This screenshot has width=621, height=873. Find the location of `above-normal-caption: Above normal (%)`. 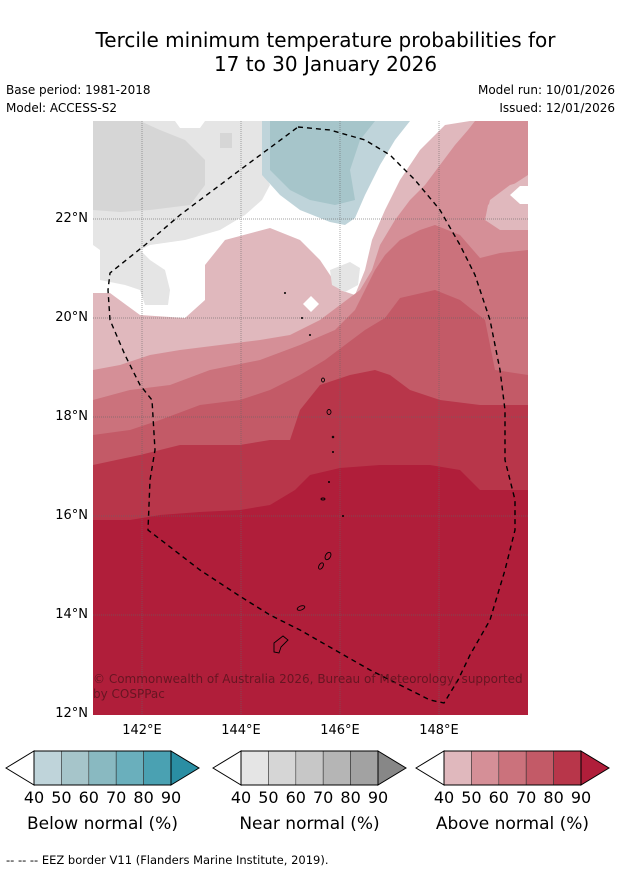

above-normal-caption: Above normal (%) is located at coordinates (512, 824).